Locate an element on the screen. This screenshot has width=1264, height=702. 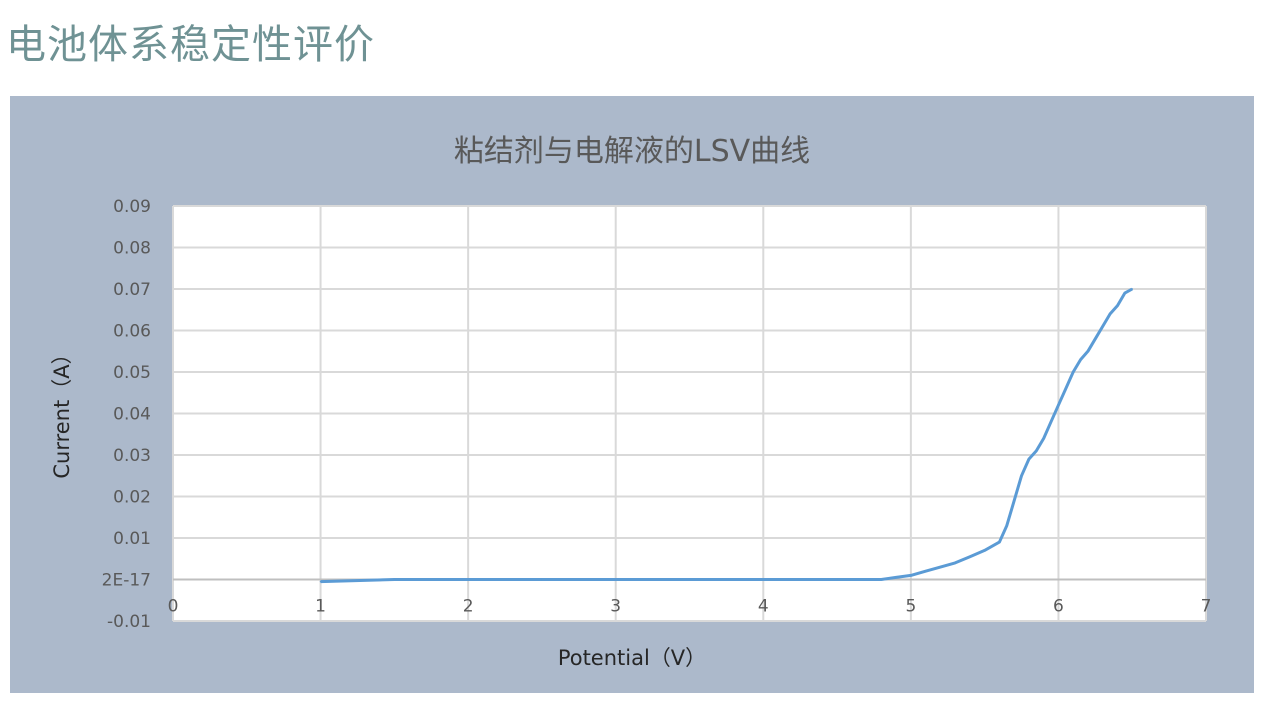
y-tick-label: 0.02 is located at coordinates (132, 498).